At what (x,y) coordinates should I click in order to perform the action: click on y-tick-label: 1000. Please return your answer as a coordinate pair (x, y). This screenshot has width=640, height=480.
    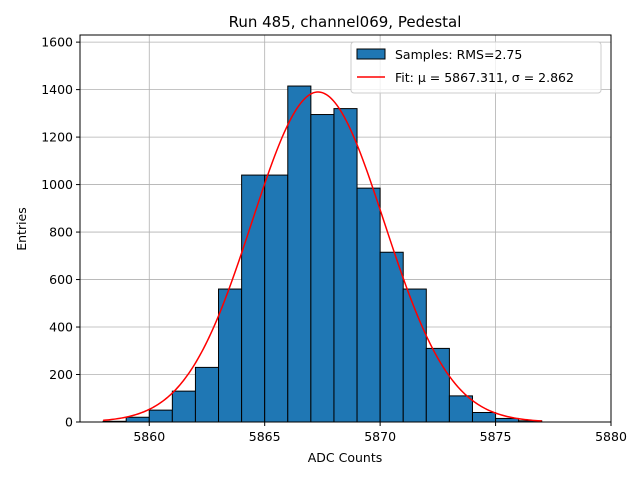
    Looking at the image, I should click on (57, 184).